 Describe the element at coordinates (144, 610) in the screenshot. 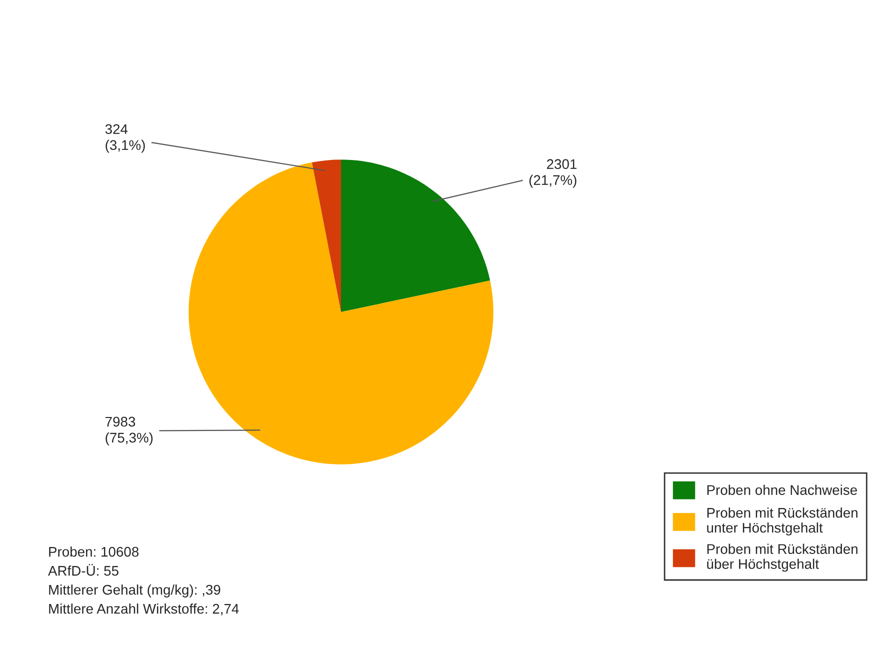

I see `text: Mittlere Anzahl Wirkstoffe: 2,74` at that location.